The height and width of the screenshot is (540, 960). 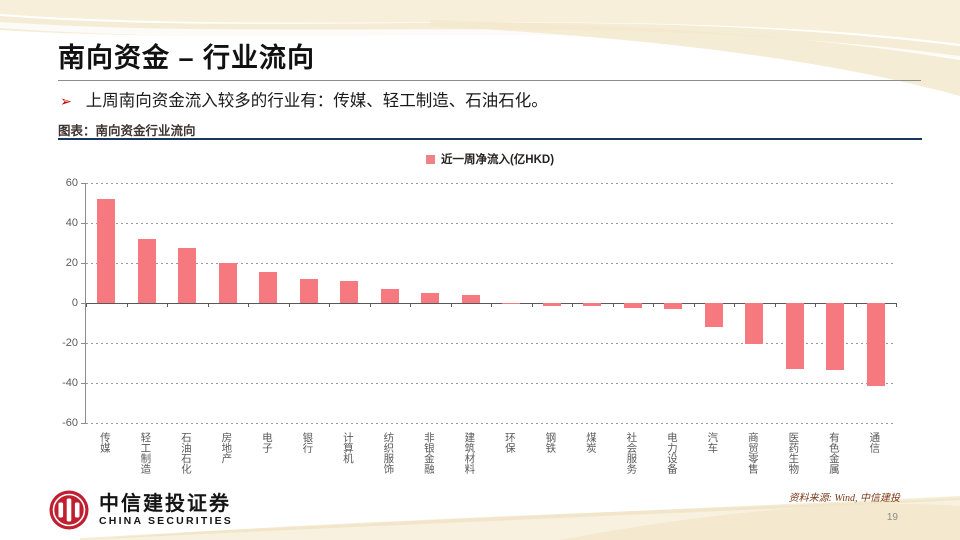 What do you see at coordinates (187, 275) in the screenshot?
I see `bar-石油石化` at bounding box center [187, 275].